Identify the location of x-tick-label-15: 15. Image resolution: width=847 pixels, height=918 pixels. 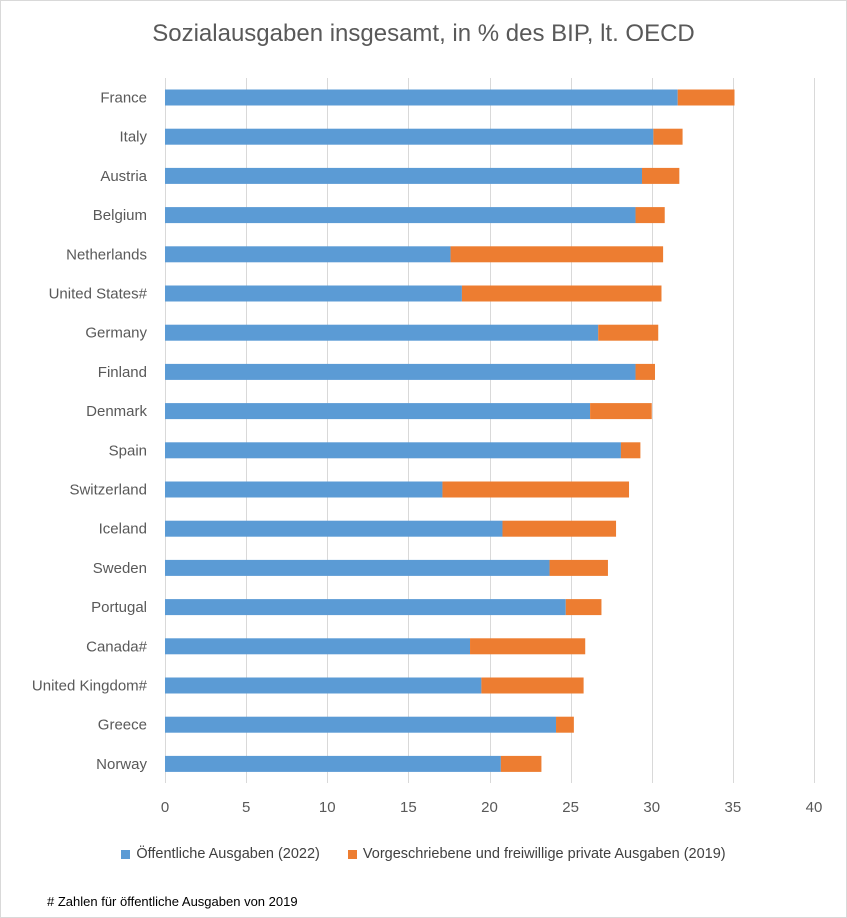
(408, 807).